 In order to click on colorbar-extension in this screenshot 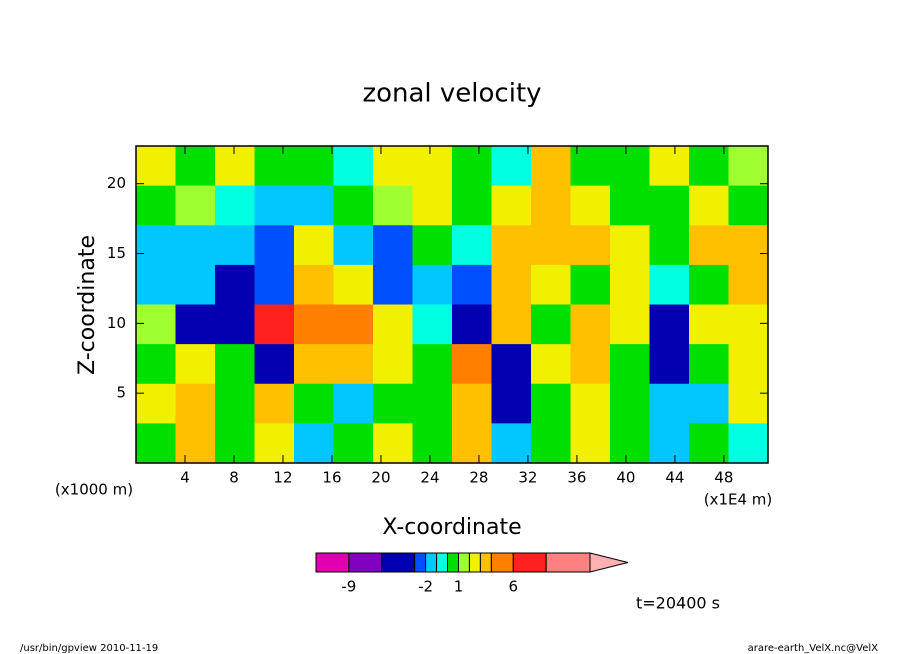, I will do `click(609, 562)`.